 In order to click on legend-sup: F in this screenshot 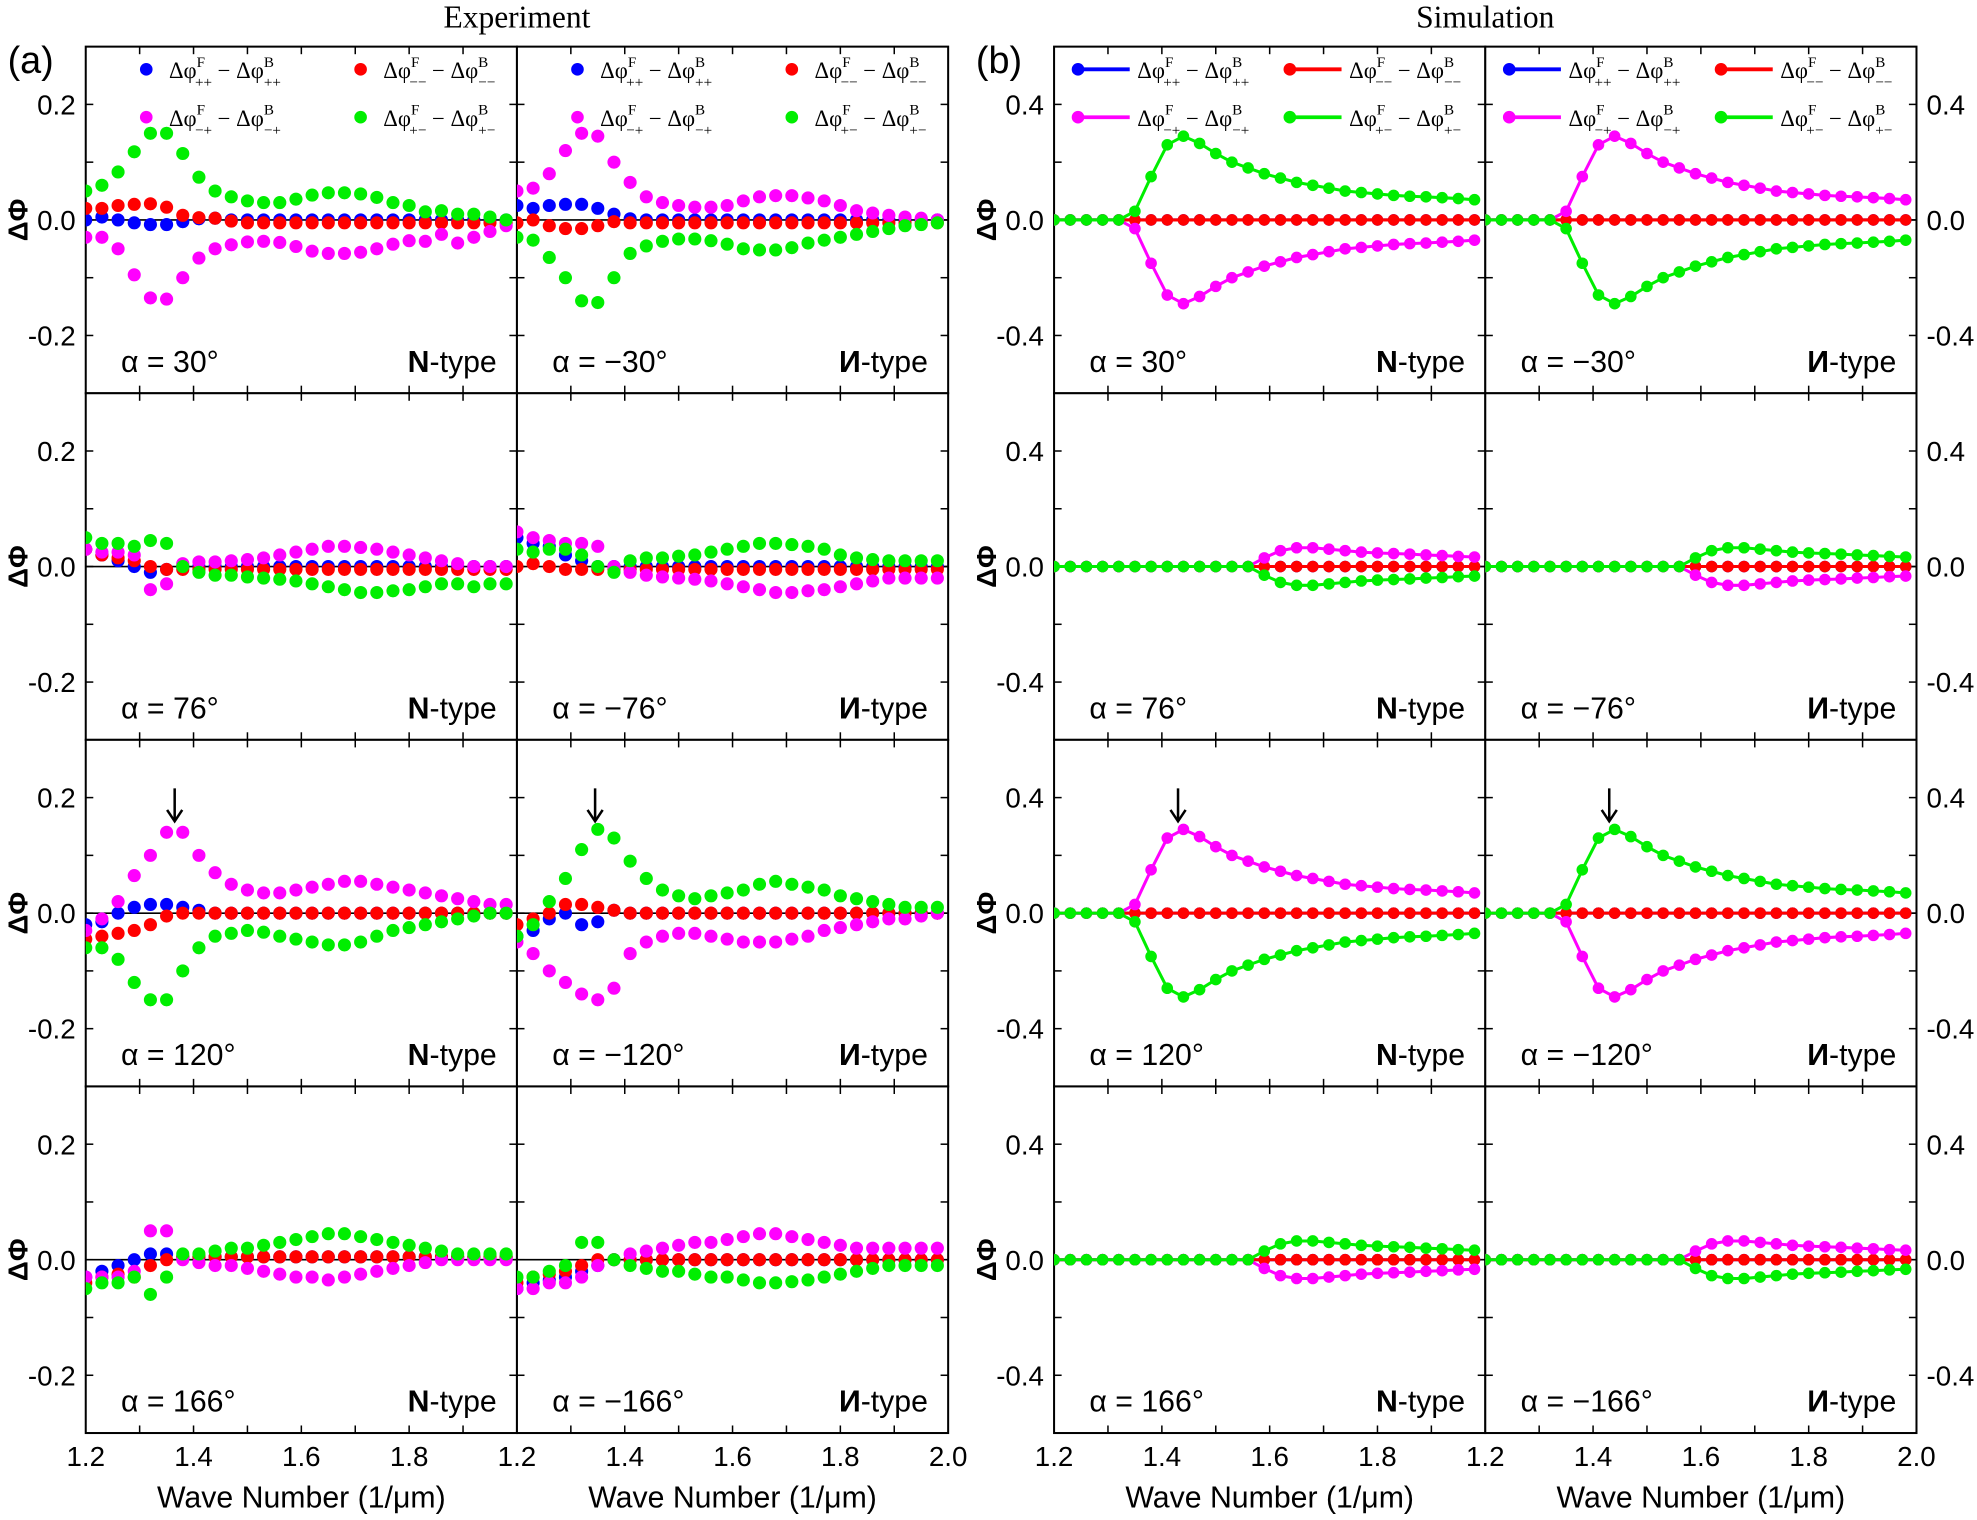, I will do `click(1600, 63)`.